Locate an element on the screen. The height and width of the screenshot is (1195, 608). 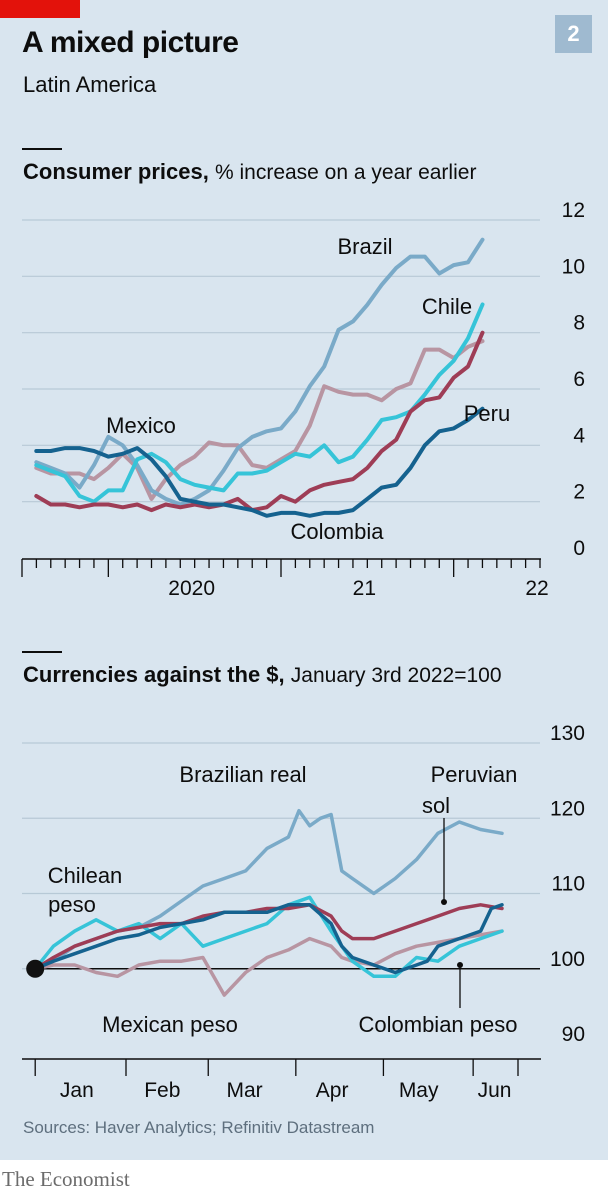
cpi-x-tick-label: 21 is located at coordinates (364, 588).